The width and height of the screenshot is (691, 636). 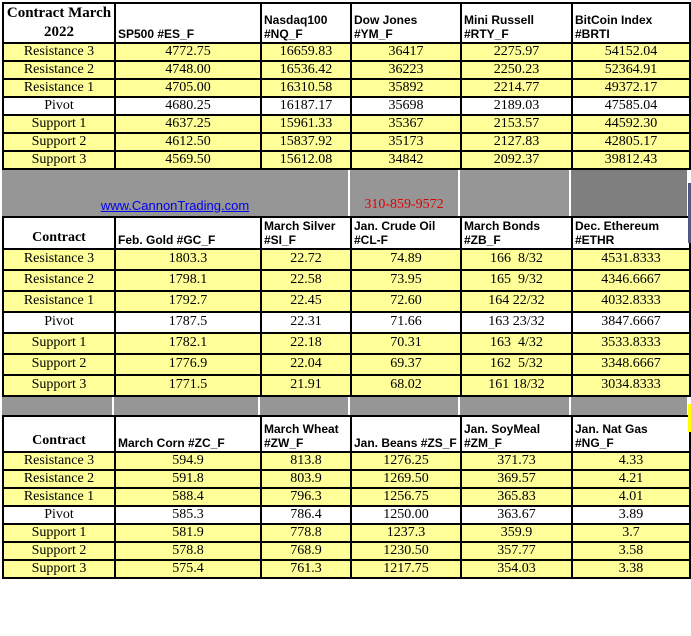 I want to click on column-header: March Corn #ZC_F, so click(x=188, y=433).